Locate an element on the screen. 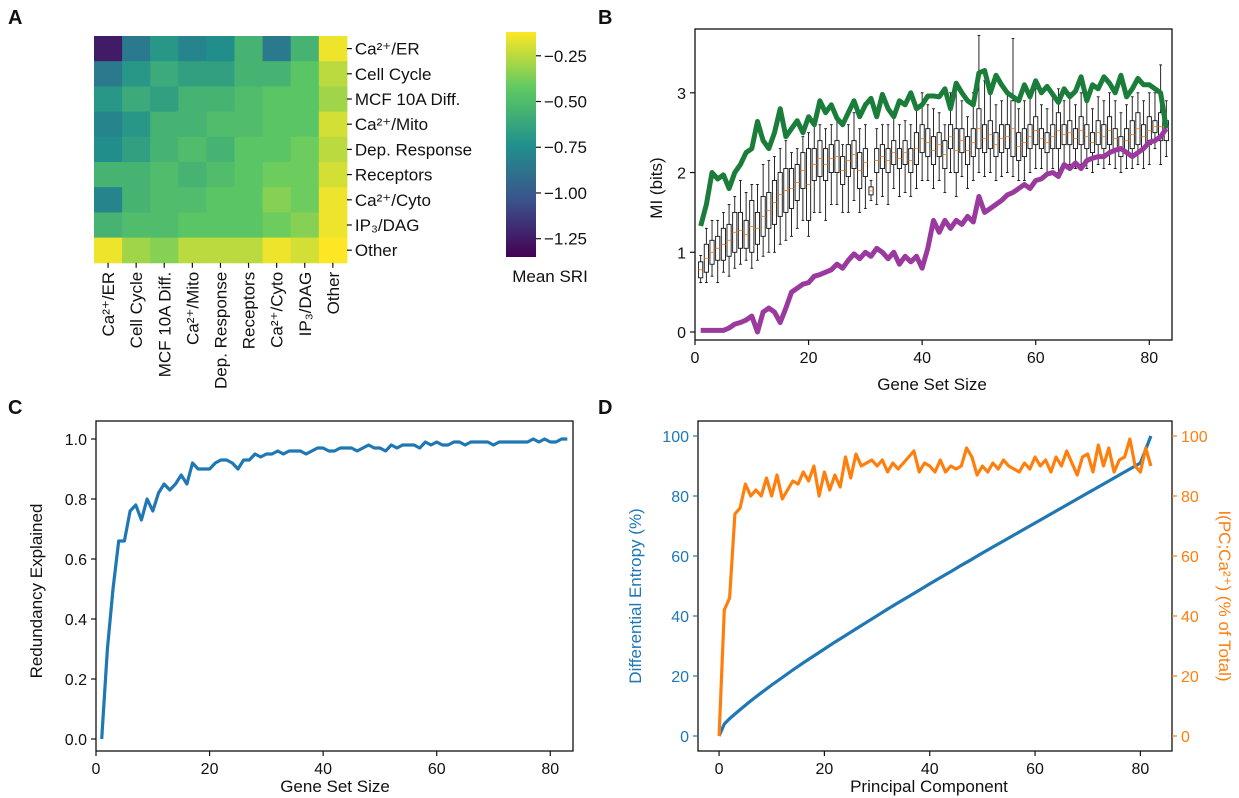 The height and width of the screenshot is (798, 1239). x-axis-label: Gene Set Size is located at coordinates (335, 786).